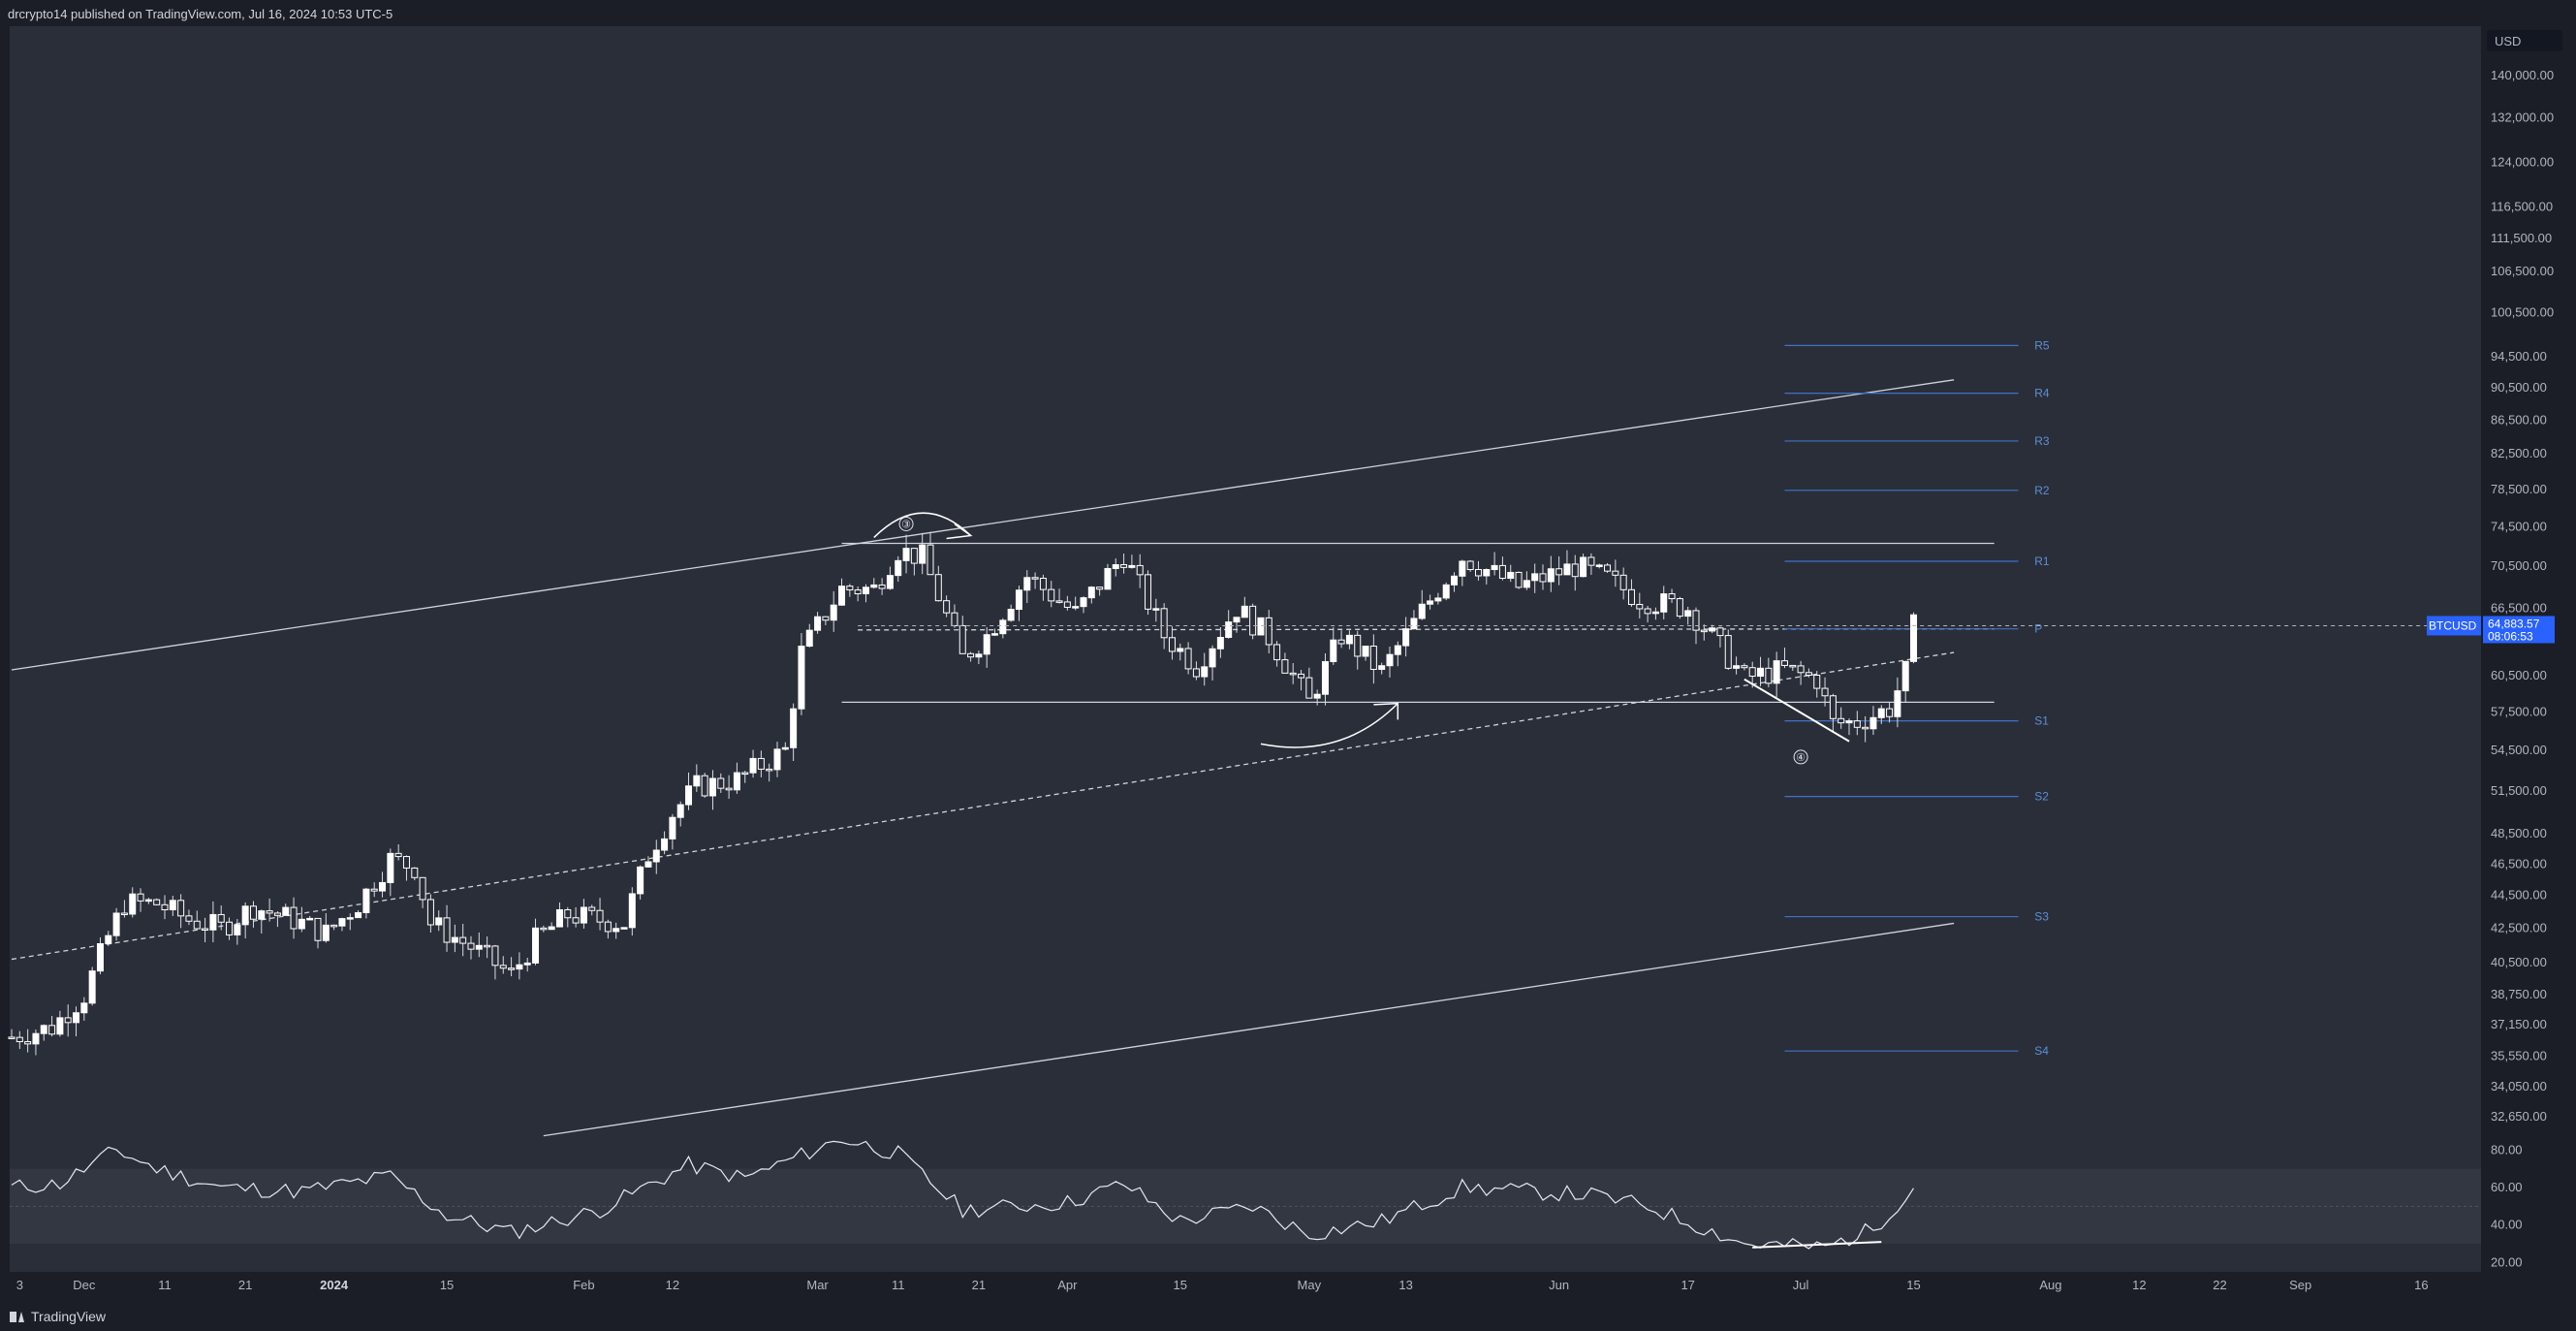 The height and width of the screenshot is (1331, 2576). I want to click on x-tick-label: 22, so click(2219, 1285).